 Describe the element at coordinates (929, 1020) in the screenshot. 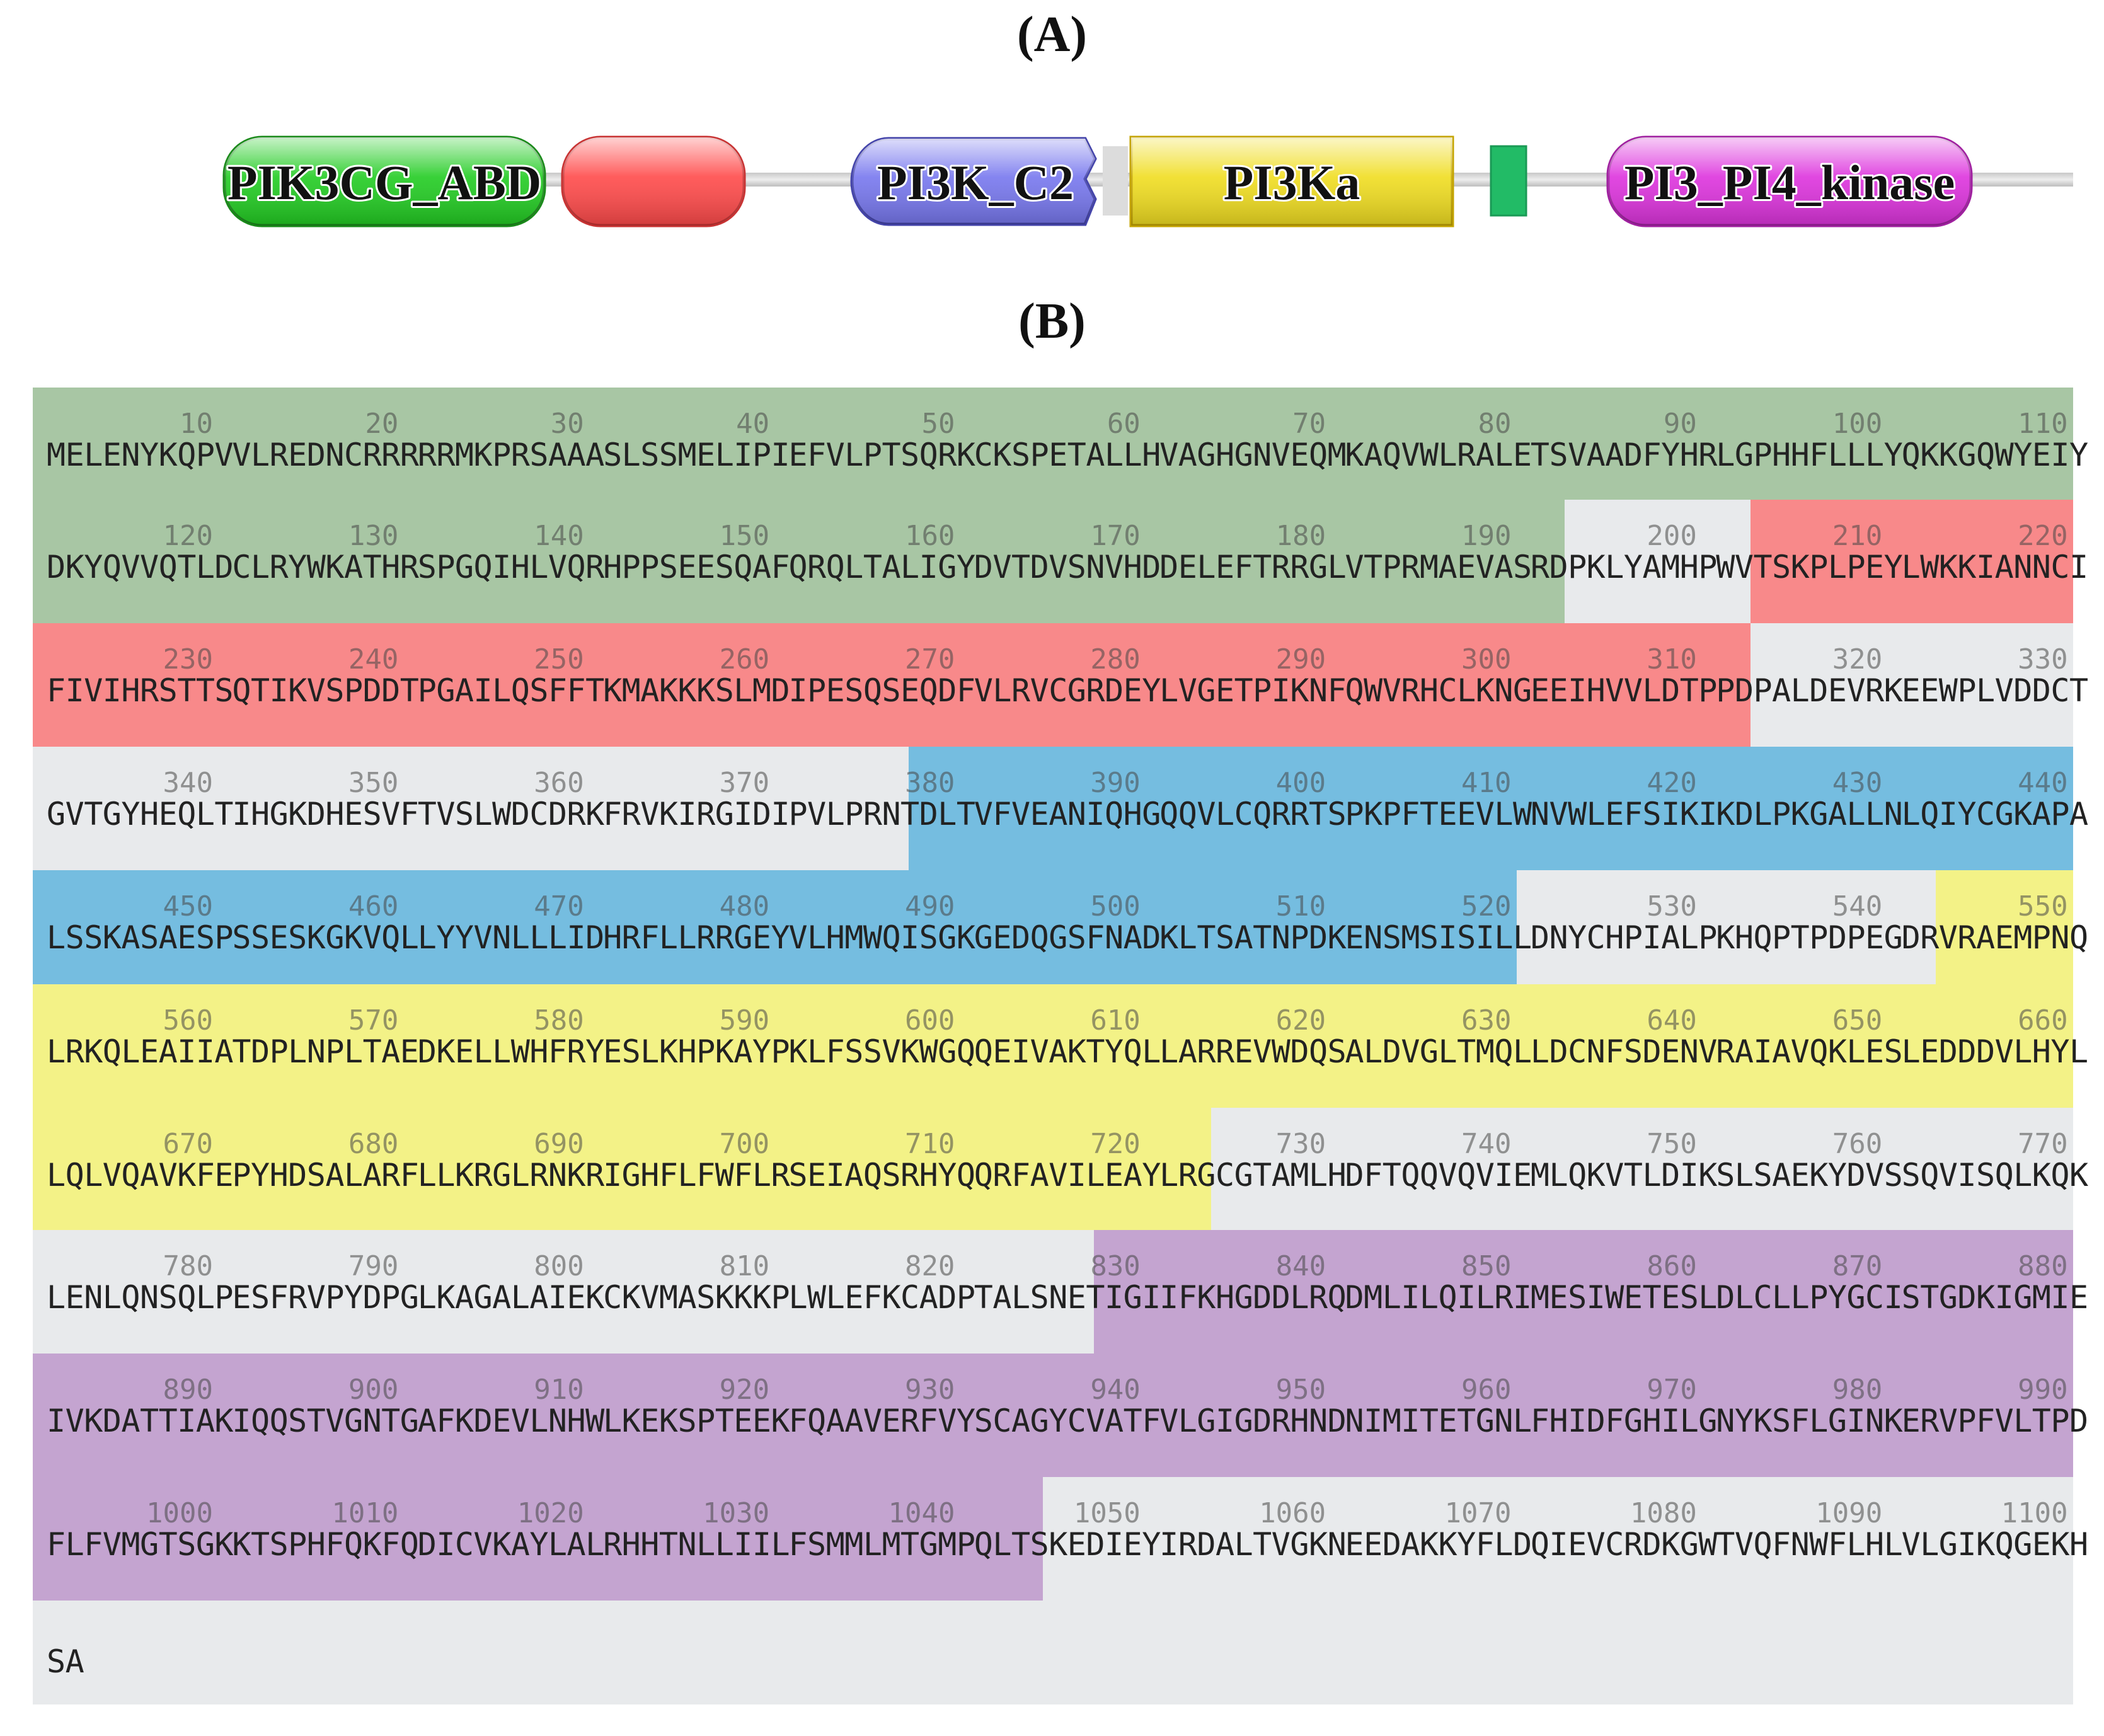

I see `residue-position-number: 600` at that location.